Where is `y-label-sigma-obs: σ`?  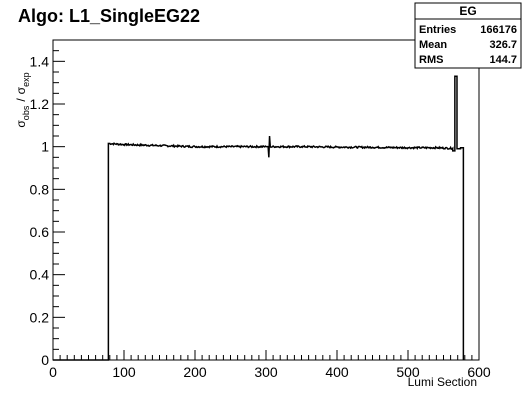
y-label-sigma-obs: σ is located at coordinates (21, 124).